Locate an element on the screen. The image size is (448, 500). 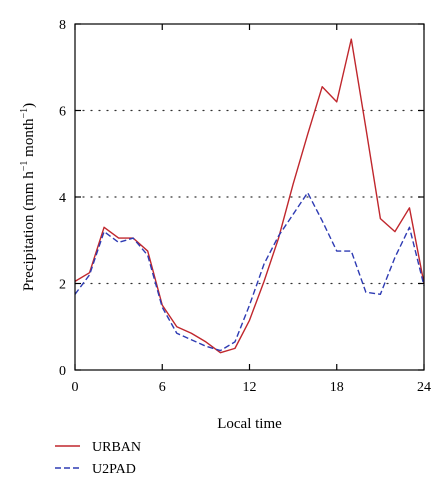
y-tick-label-2: 2 is located at coordinates (62, 285).